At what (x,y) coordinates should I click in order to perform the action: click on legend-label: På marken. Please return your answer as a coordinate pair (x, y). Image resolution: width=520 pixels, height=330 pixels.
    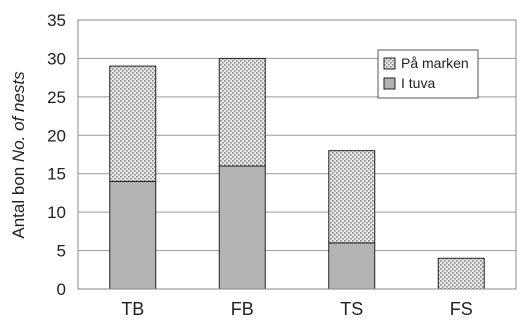
    Looking at the image, I should click on (435, 63).